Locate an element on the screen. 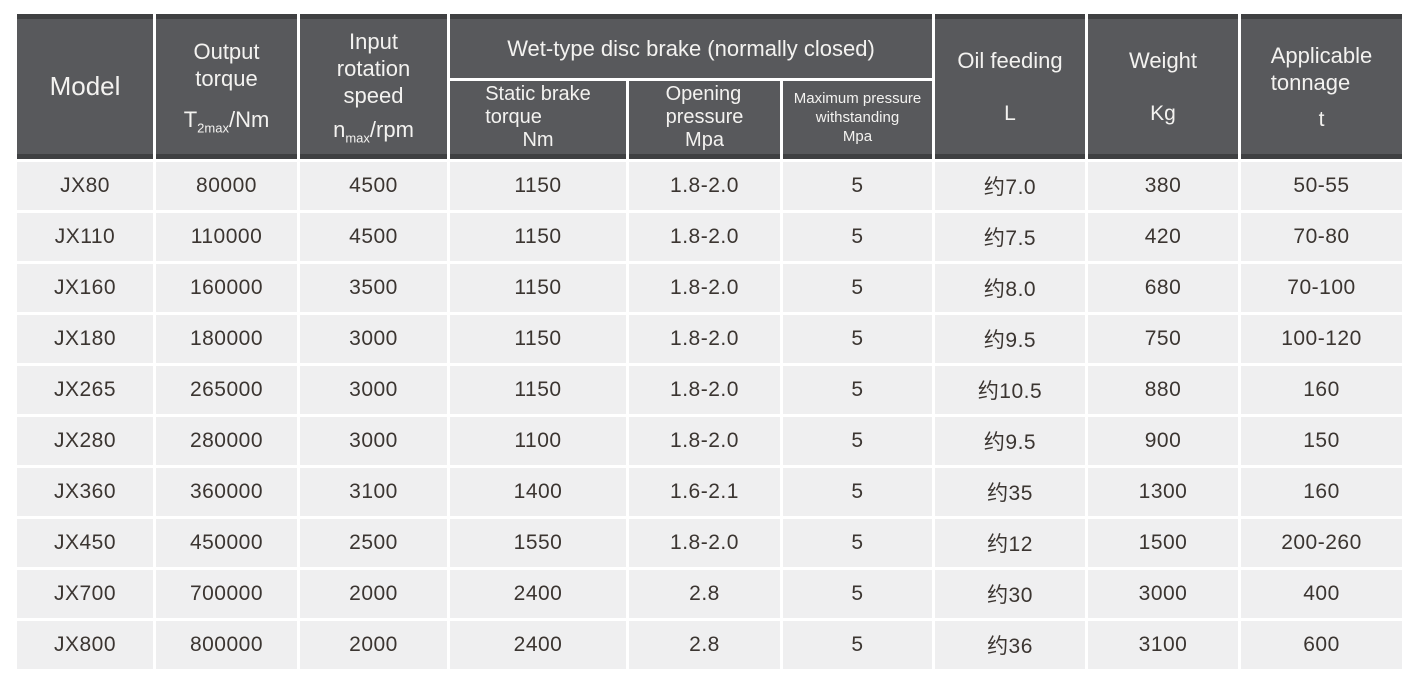 The width and height of the screenshot is (1423, 685). cell-model: JX110 is located at coordinates (85, 237).